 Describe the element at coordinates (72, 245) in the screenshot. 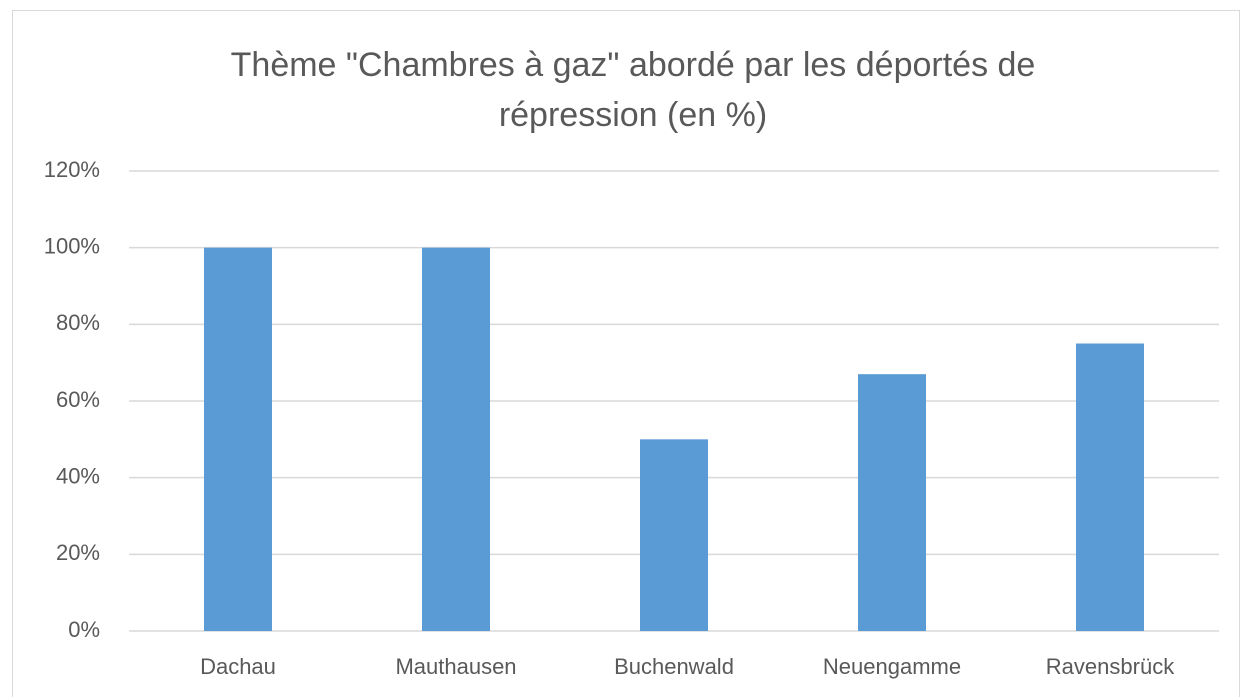

I see `y-tick-label: 100%` at that location.